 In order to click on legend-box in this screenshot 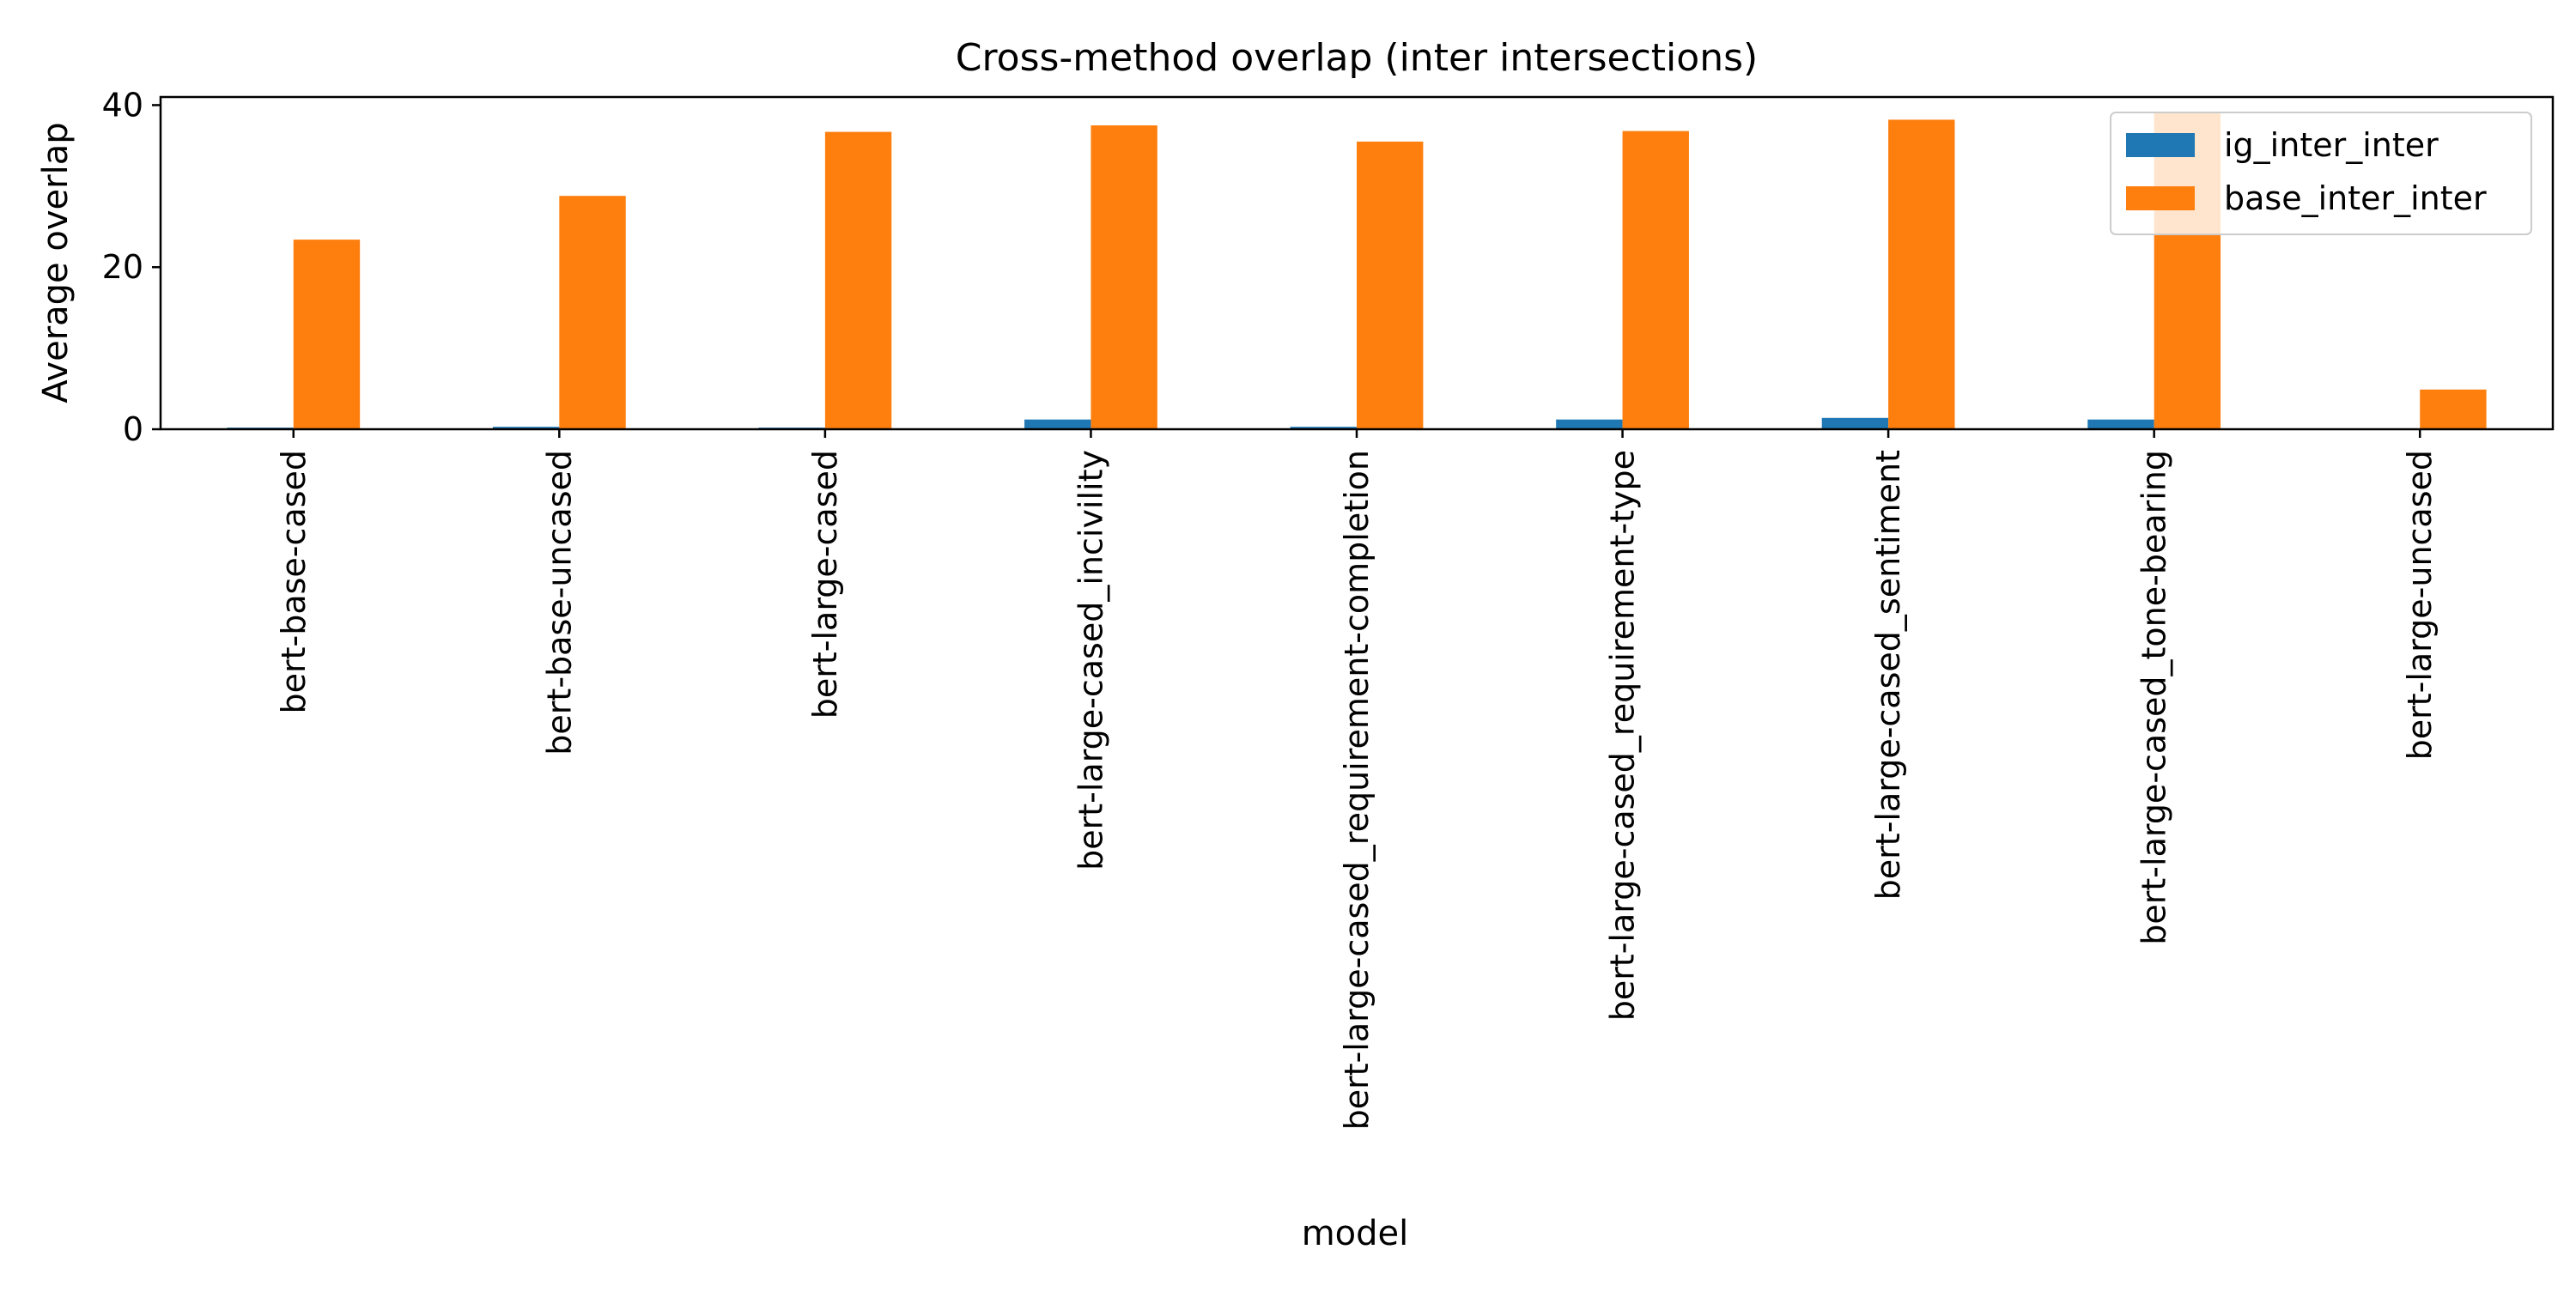, I will do `click(2321, 173)`.